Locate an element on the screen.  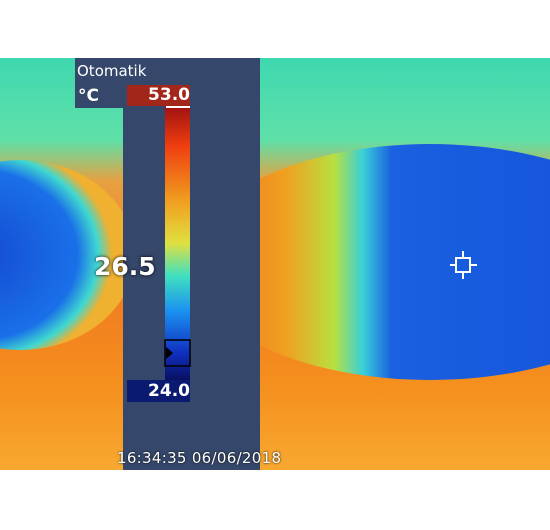
spot-temperature: 26.5 is located at coordinates (125, 266).